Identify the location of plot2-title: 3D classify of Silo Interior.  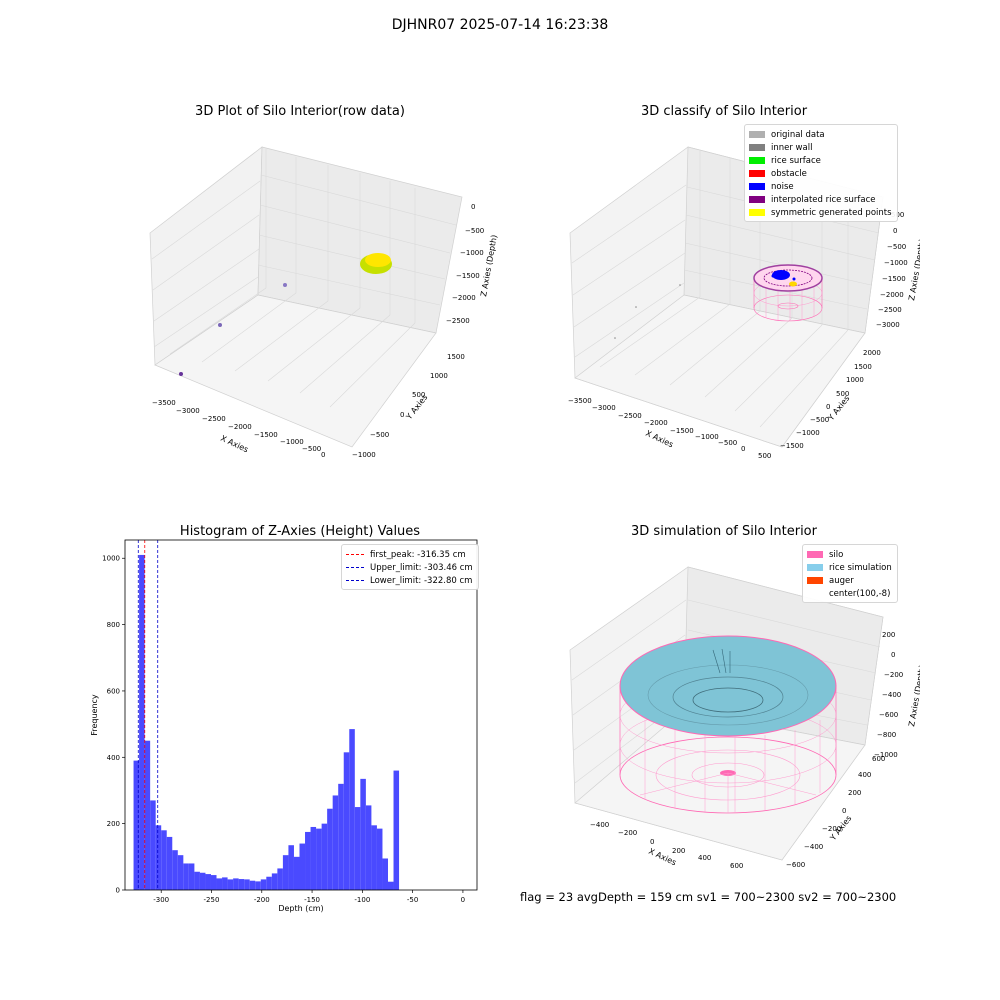
(724, 111).